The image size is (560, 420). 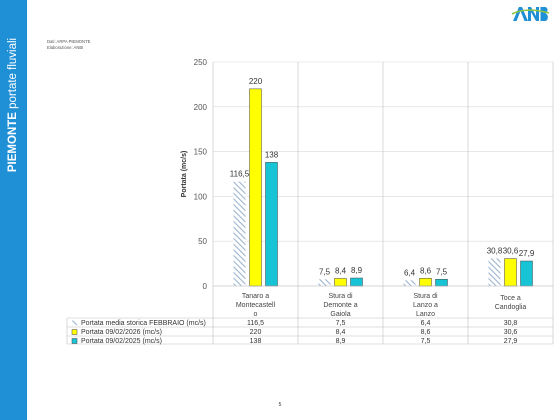 I want to click on table-cell: 8,6, so click(x=426, y=332).